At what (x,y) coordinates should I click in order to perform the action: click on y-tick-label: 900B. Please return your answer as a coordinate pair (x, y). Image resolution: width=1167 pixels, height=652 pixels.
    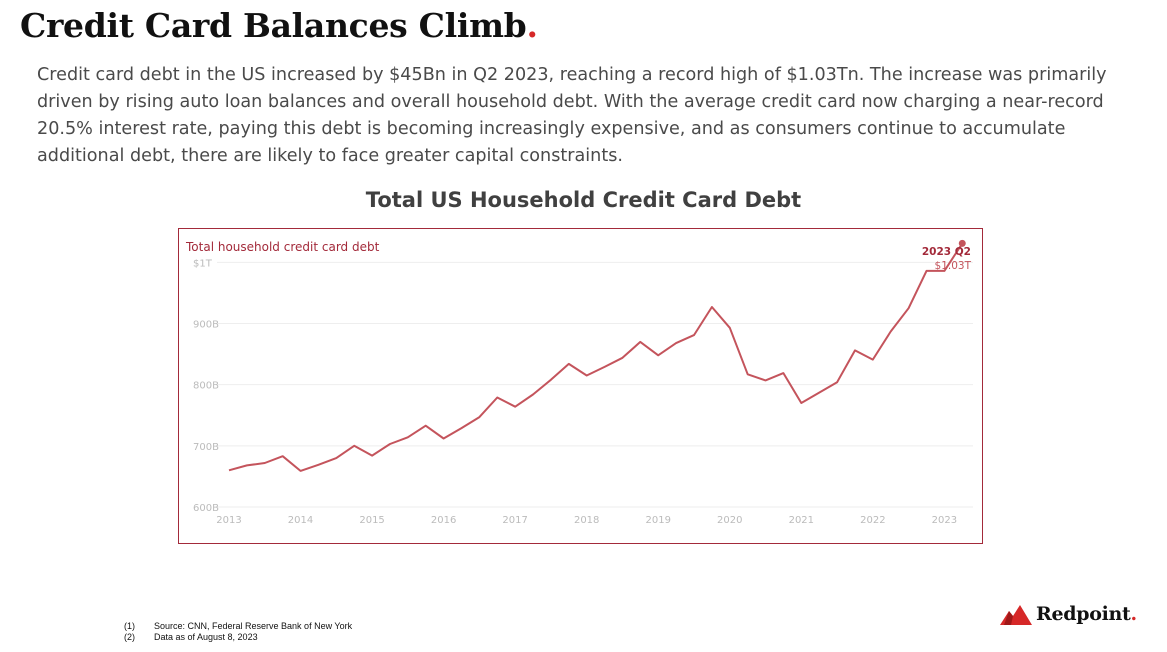
    Looking at the image, I should click on (206, 325).